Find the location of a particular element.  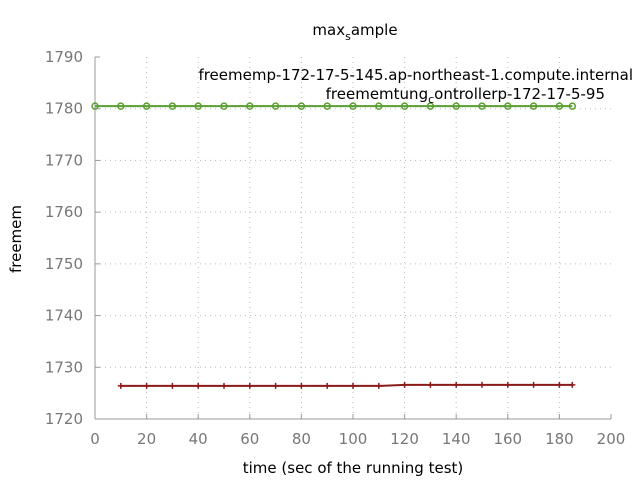

y-tick-label: 1780 is located at coordinates (64, 109).